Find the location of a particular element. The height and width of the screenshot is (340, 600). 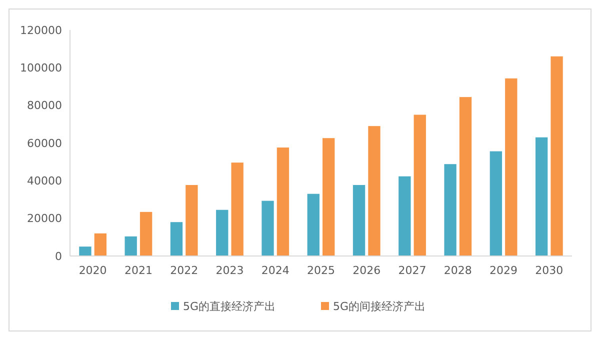

y-tick-label: 20000 is located at coordinates (44, 219).